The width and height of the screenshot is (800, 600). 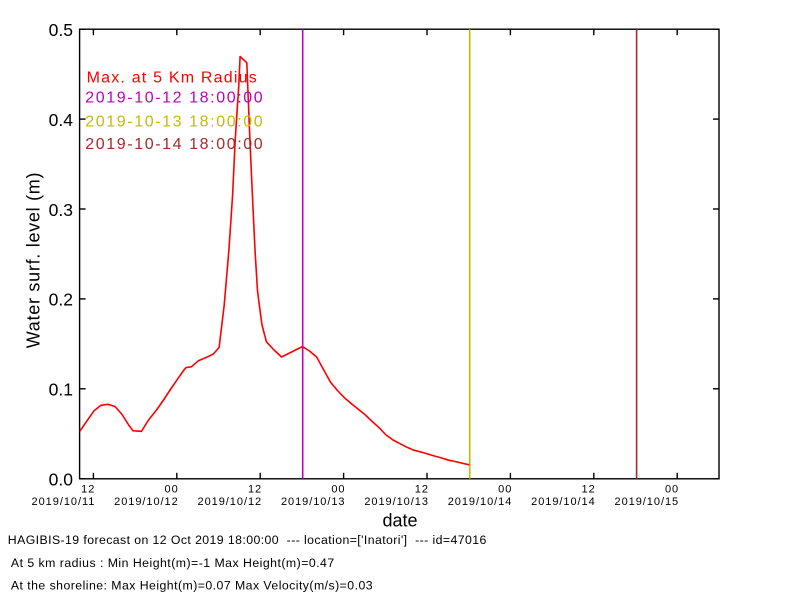 What do you see at coordinates (61, 120) in the screenshot?
I see `svg-text: 0.4` at bounding box center [61, 120].